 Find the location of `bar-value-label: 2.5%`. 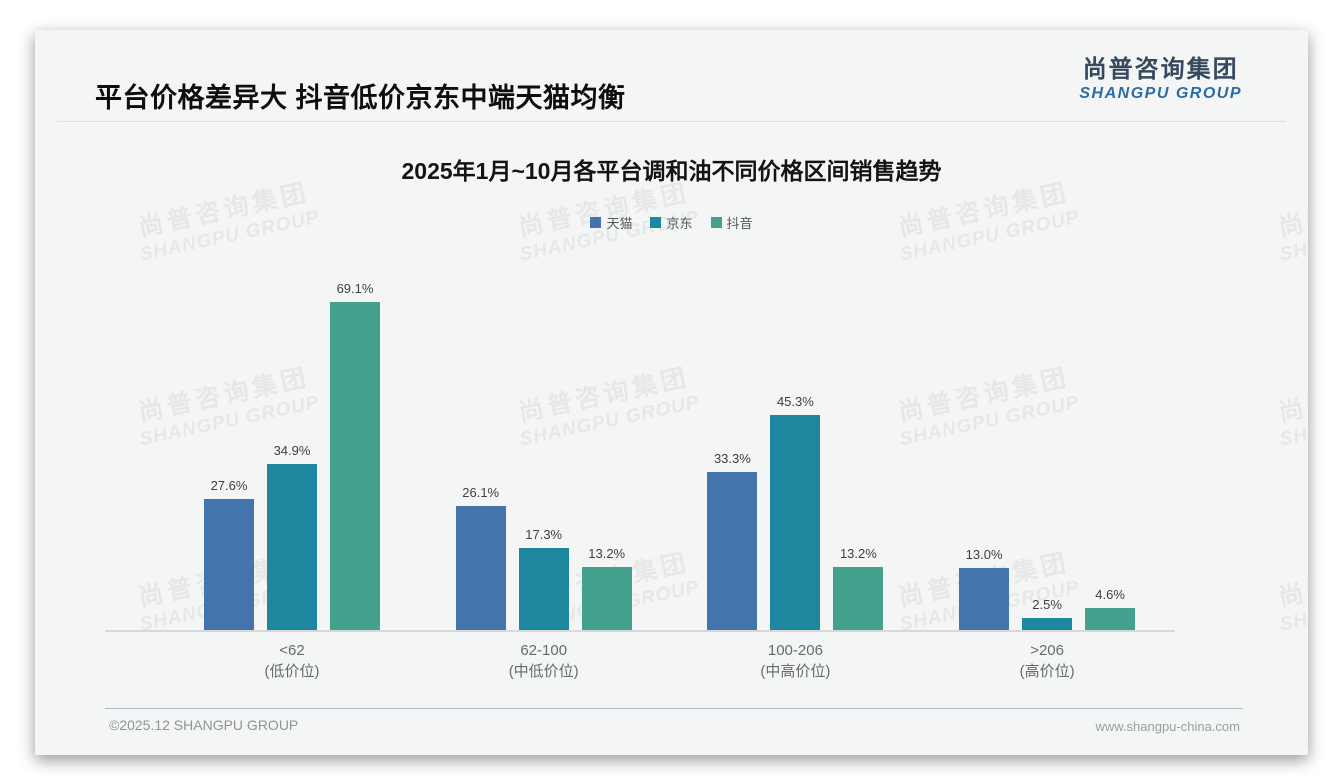

bar-value-label: 2.5% is located at coordinates (1047, 605).